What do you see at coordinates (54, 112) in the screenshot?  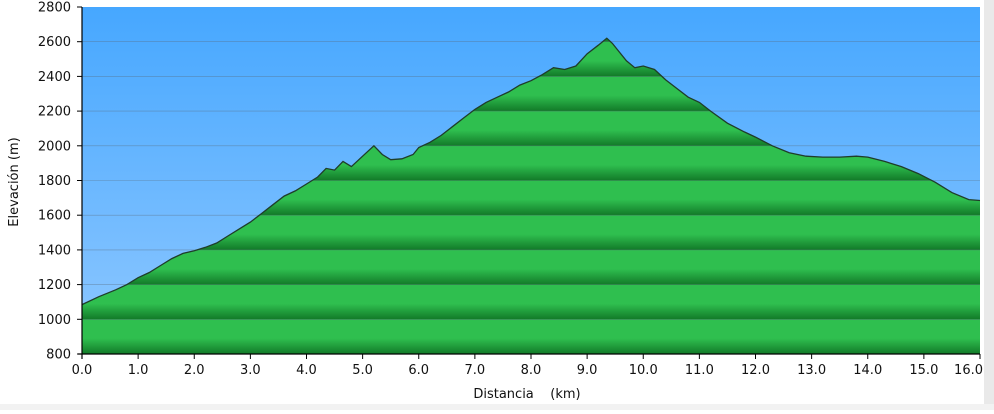 I see `y-tick-label: 2200` at bounding box center [54, 112].